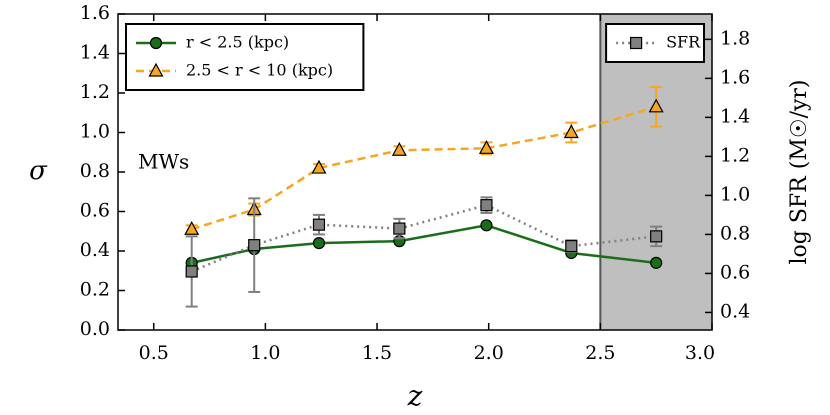 The image size is (830, 415). Describe the element at coordinates (95, 53) in the screenshot. I see `y-tick-label: 1.4` at that location.